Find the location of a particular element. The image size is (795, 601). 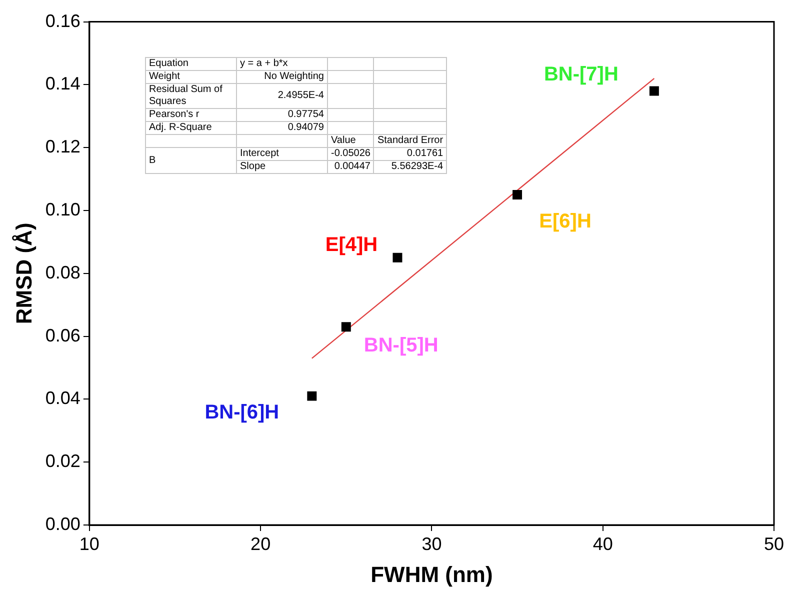

annotation: 5.56293E-4 is located at coordinates (410, 167).